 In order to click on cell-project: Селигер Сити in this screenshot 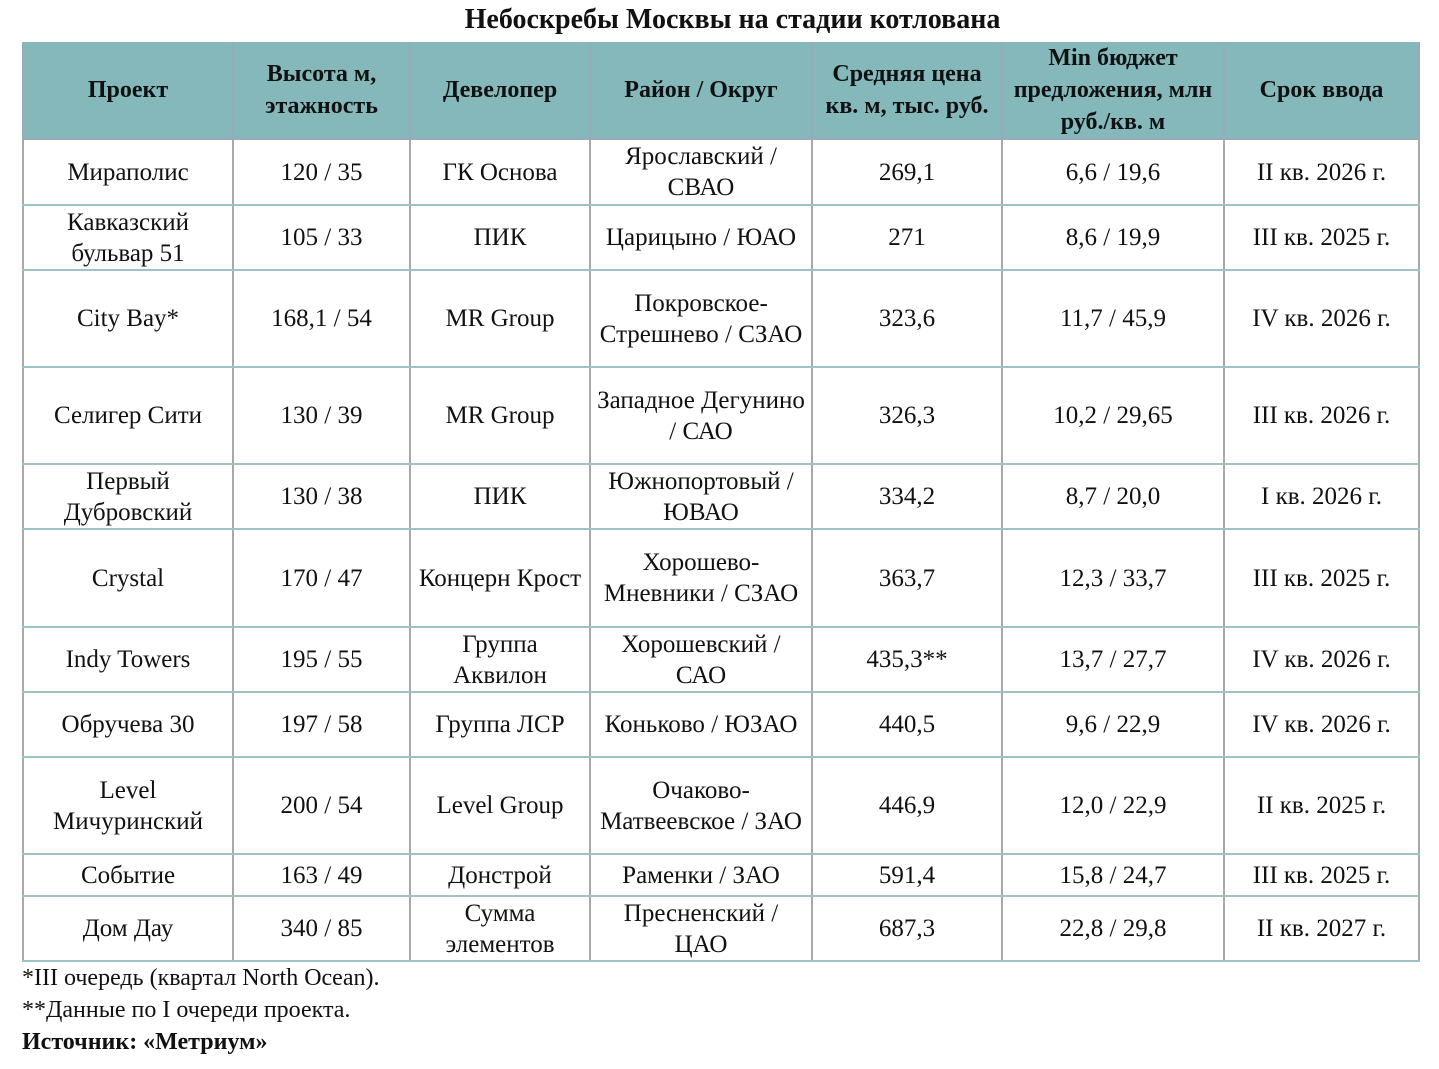, I will do `click(128, 415)`.